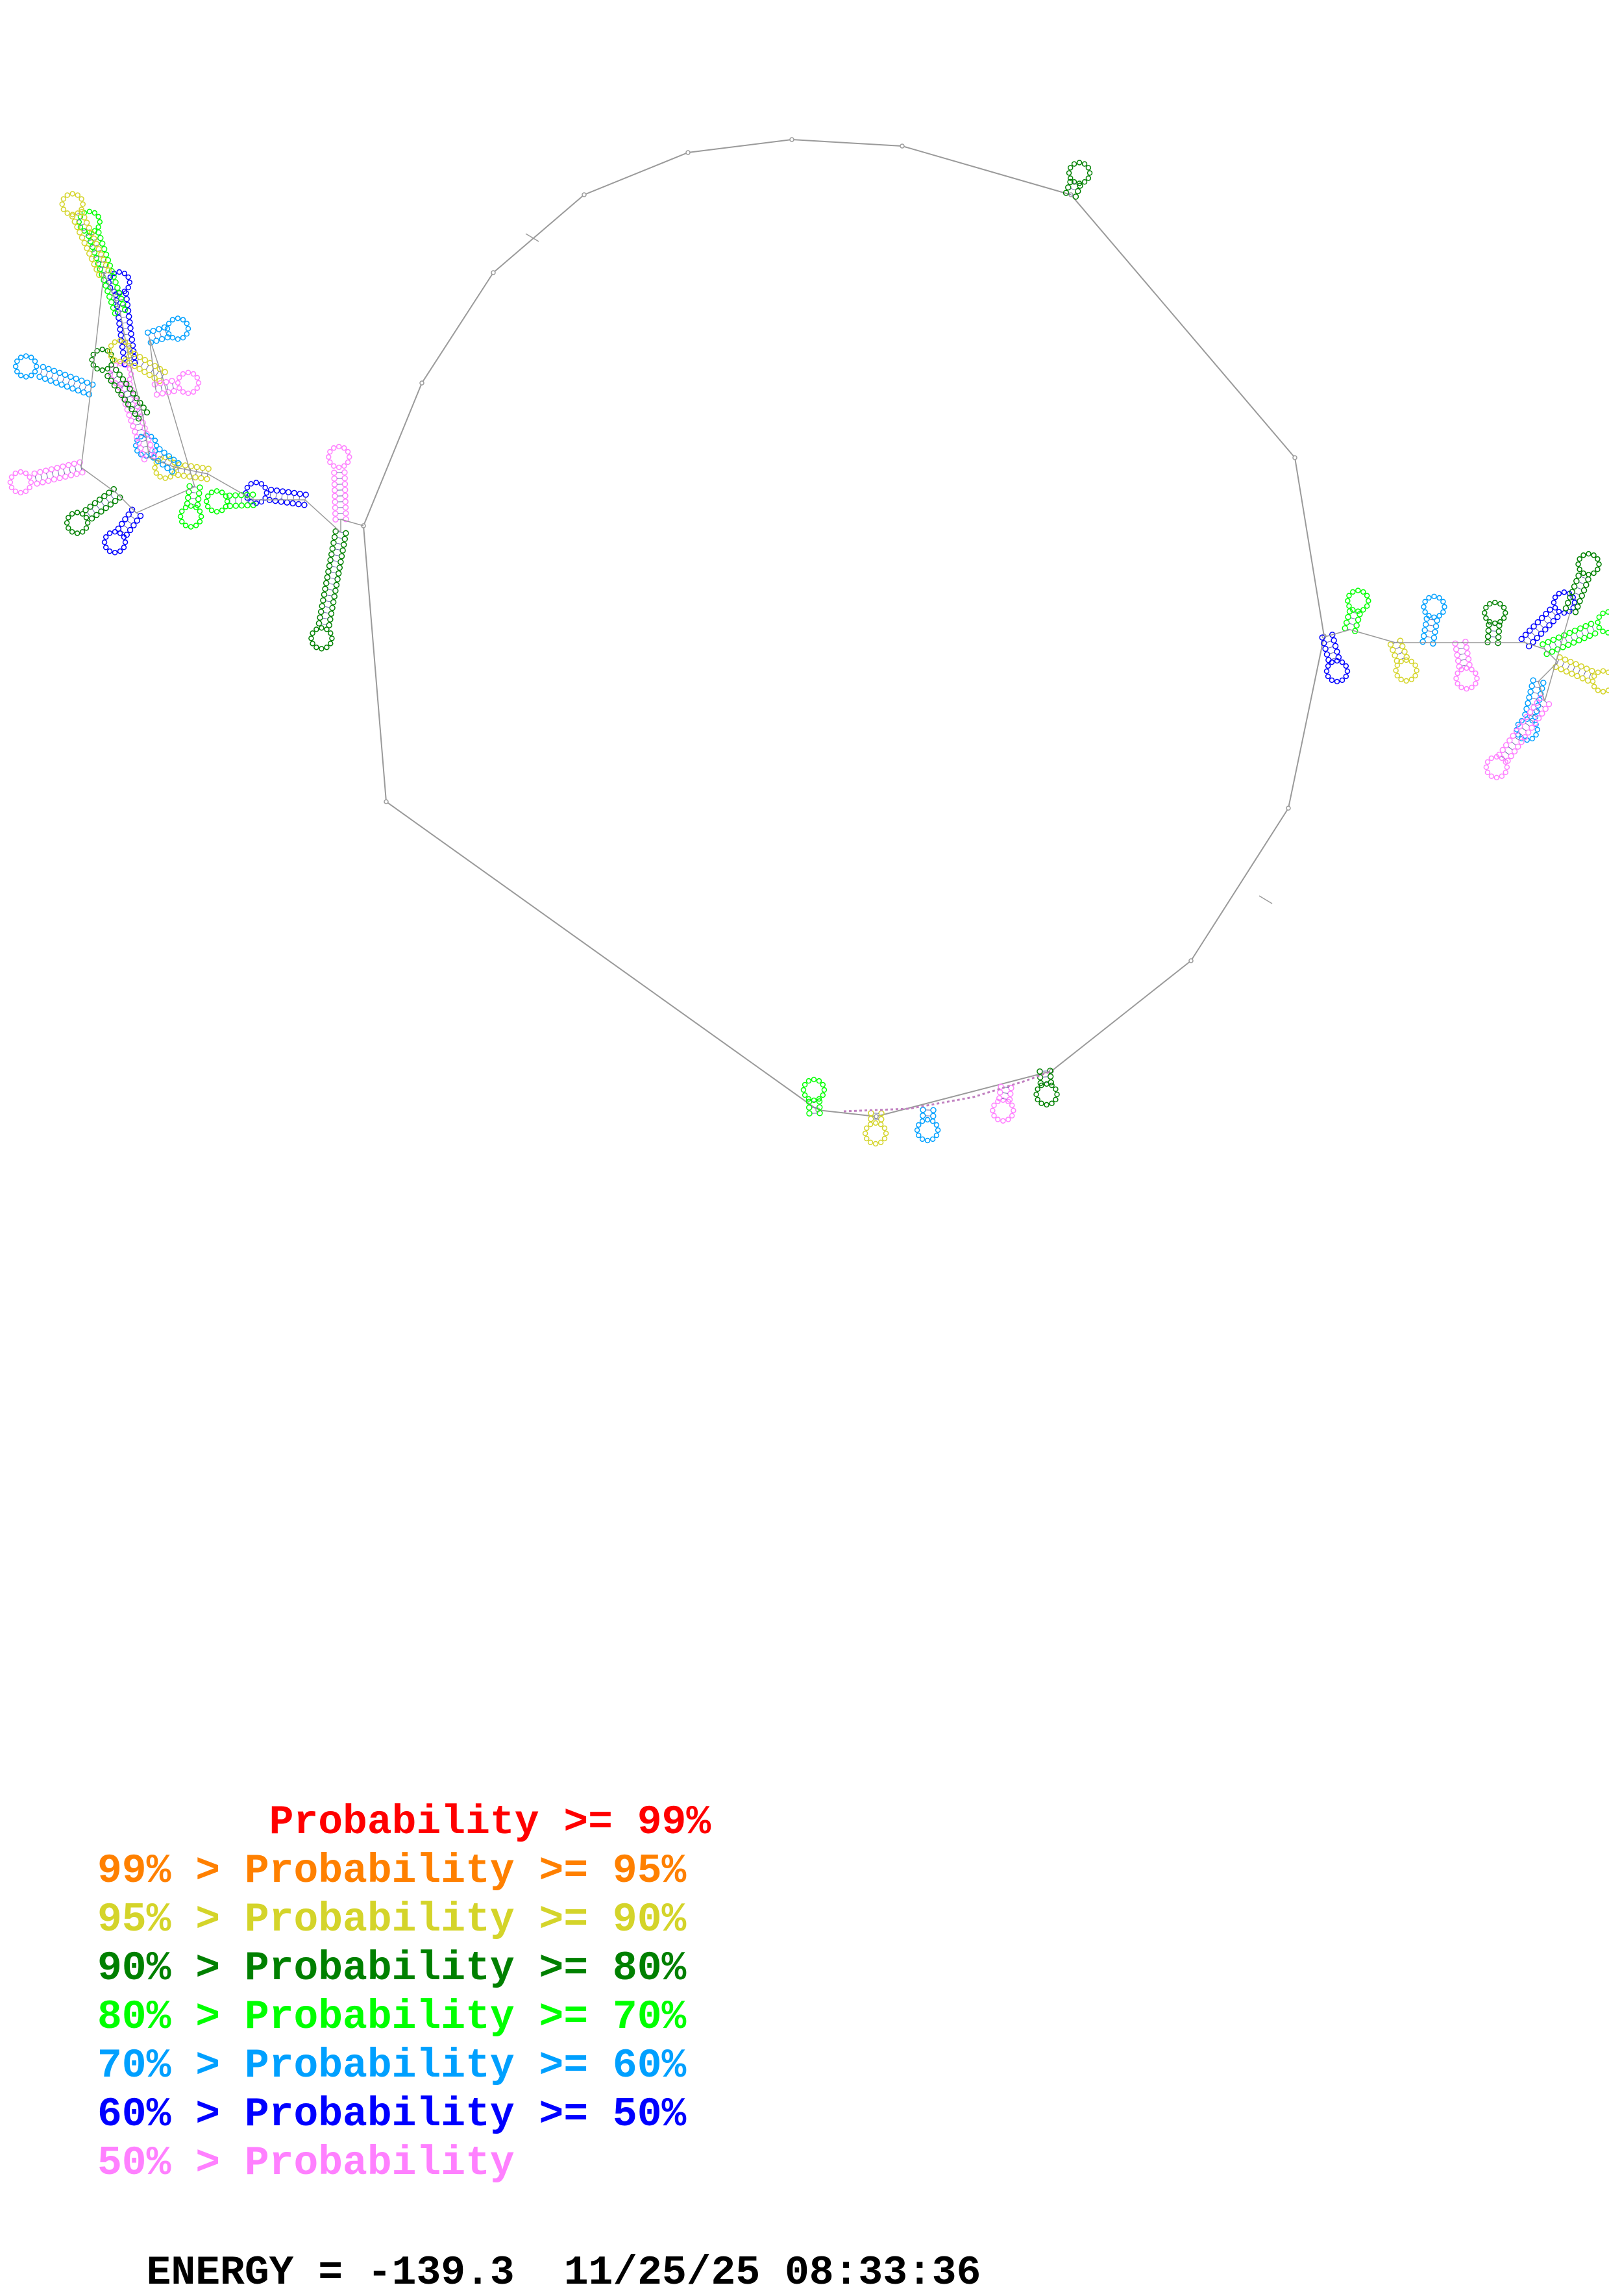 The image size is (1609, 2296). Describe the element at coordinates (185, 466) in the screenshot. I see `left-stem-4-base-a` at that location.